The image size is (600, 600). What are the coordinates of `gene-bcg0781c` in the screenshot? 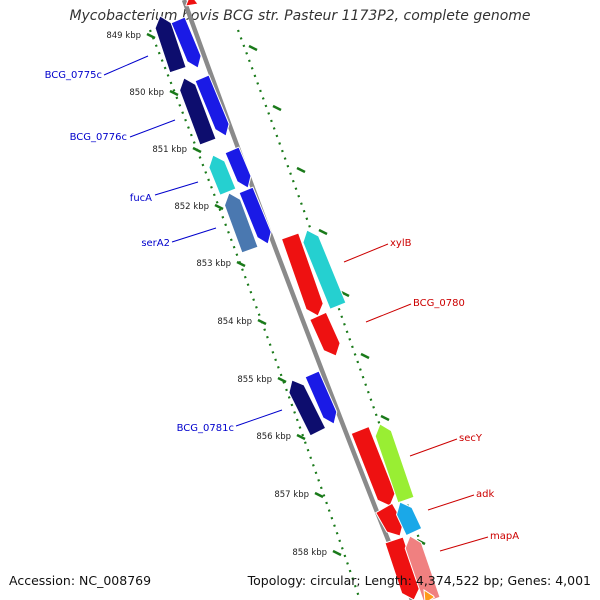 It's located at (307, 408).